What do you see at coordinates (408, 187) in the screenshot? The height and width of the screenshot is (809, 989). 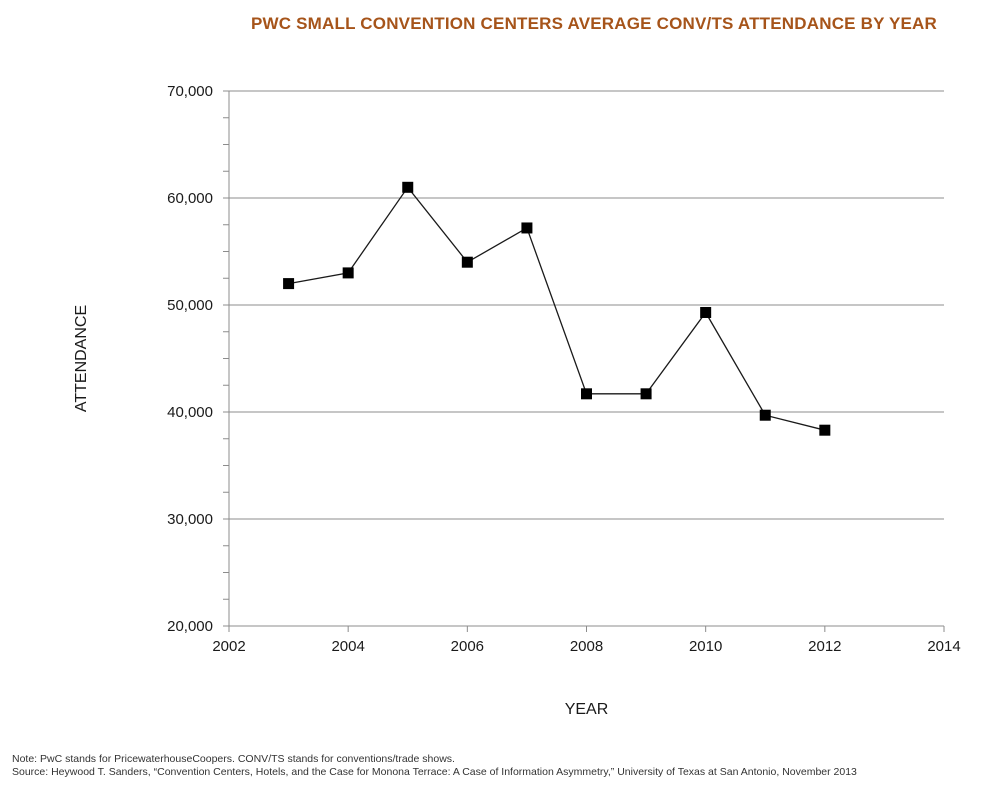 I see `data-point-2005` at bounding box center [408, 187].